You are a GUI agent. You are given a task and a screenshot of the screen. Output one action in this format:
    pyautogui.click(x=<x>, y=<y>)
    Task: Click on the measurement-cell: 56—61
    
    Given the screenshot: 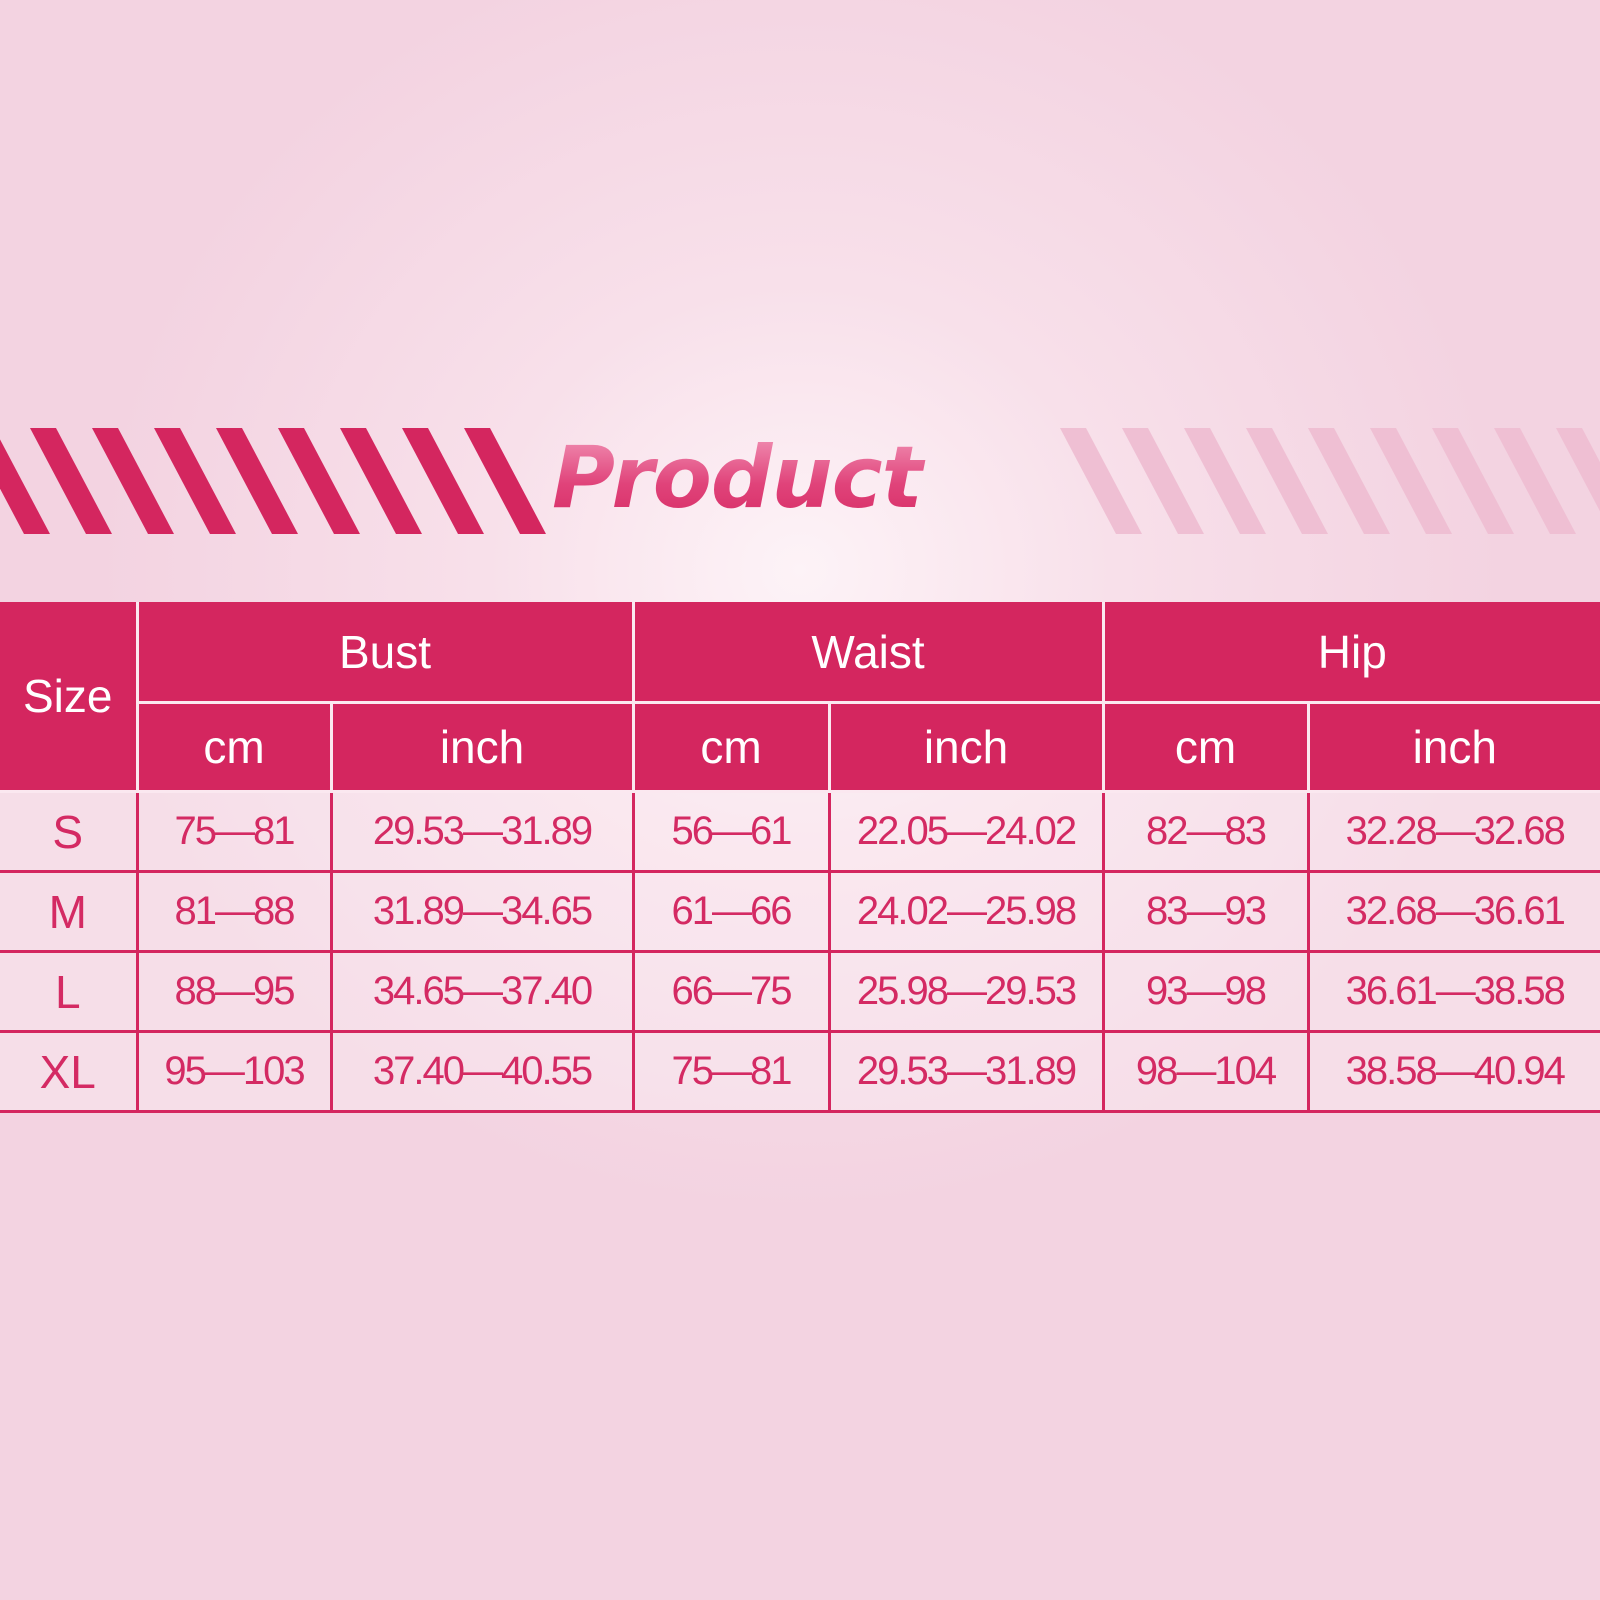 What is the action you would take?
    pyautogui.click(x=731, y=831)
    